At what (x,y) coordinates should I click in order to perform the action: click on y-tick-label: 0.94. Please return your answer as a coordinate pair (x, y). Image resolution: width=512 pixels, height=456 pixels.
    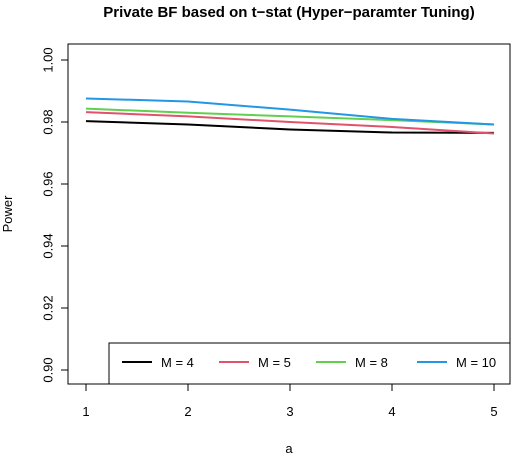
    Looking at the image, I should click on (47, 245).